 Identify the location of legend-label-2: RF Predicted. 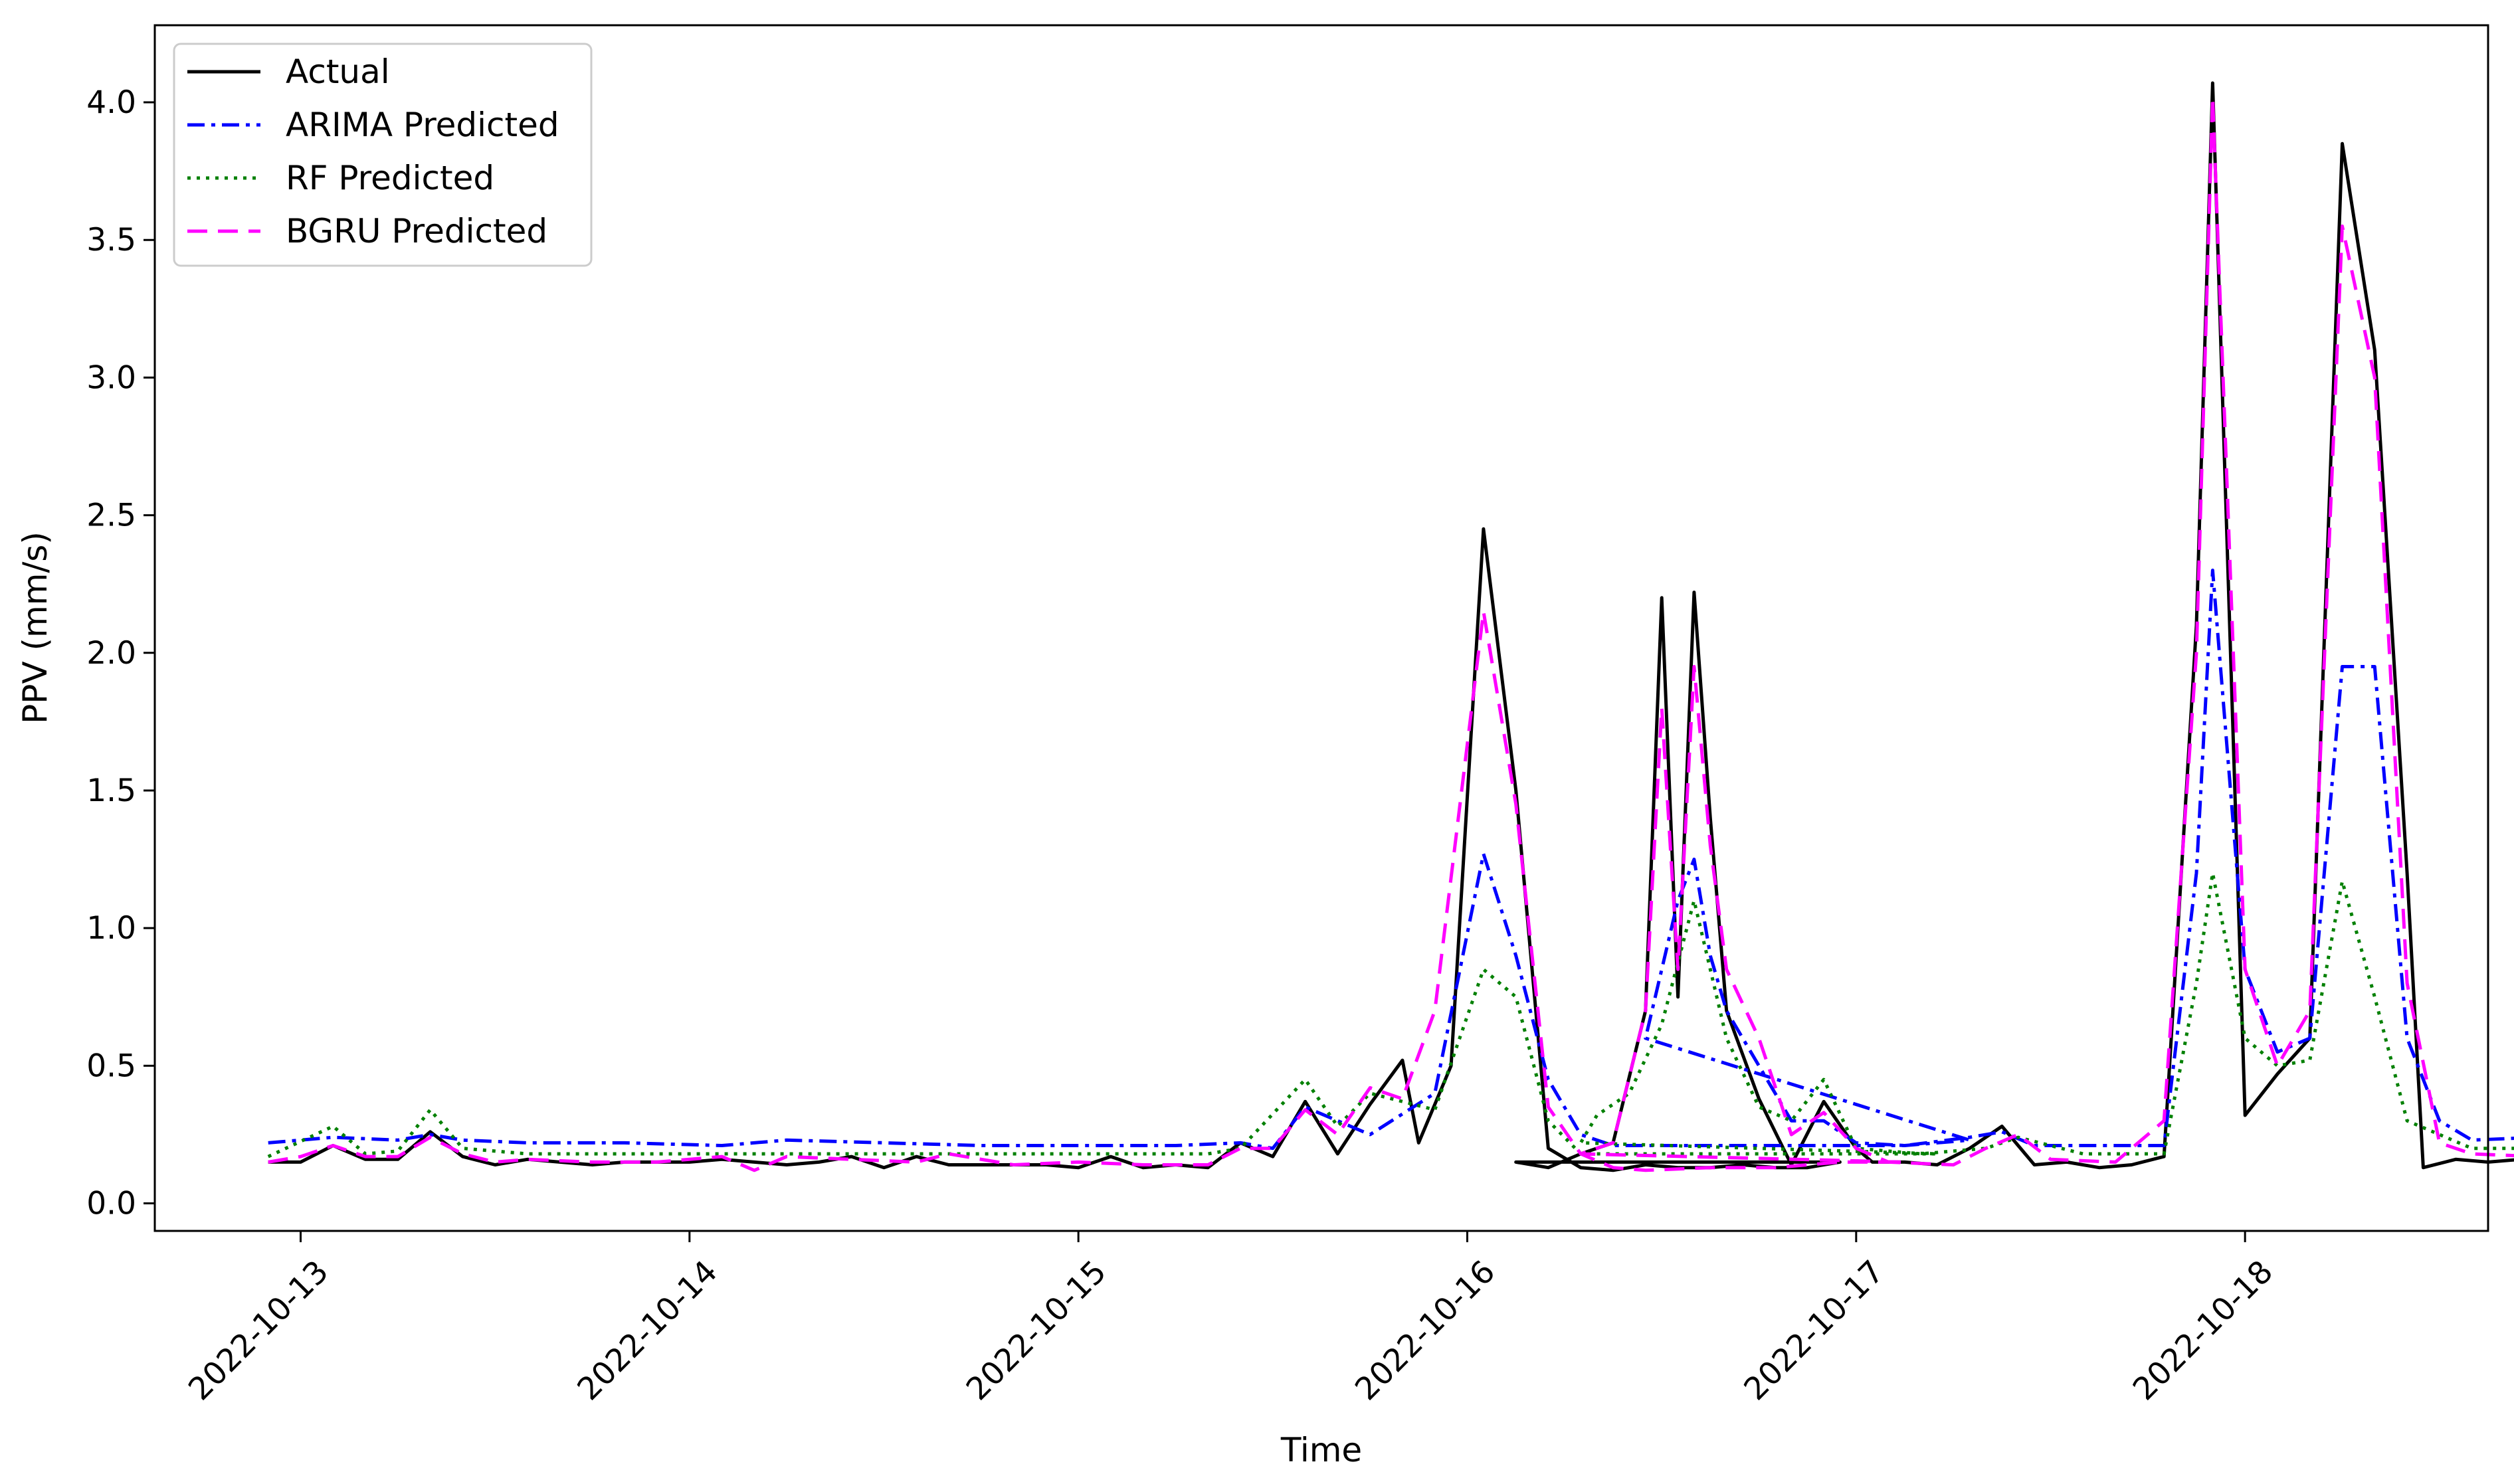
(390, 178).